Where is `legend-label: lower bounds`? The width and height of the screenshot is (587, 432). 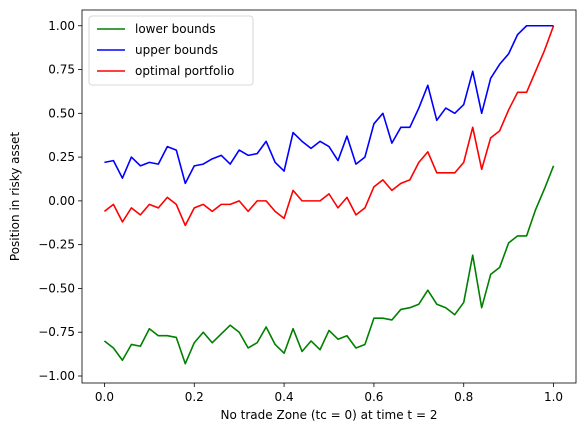
legend-label: lower bounds is located at coordinates (175, 29).